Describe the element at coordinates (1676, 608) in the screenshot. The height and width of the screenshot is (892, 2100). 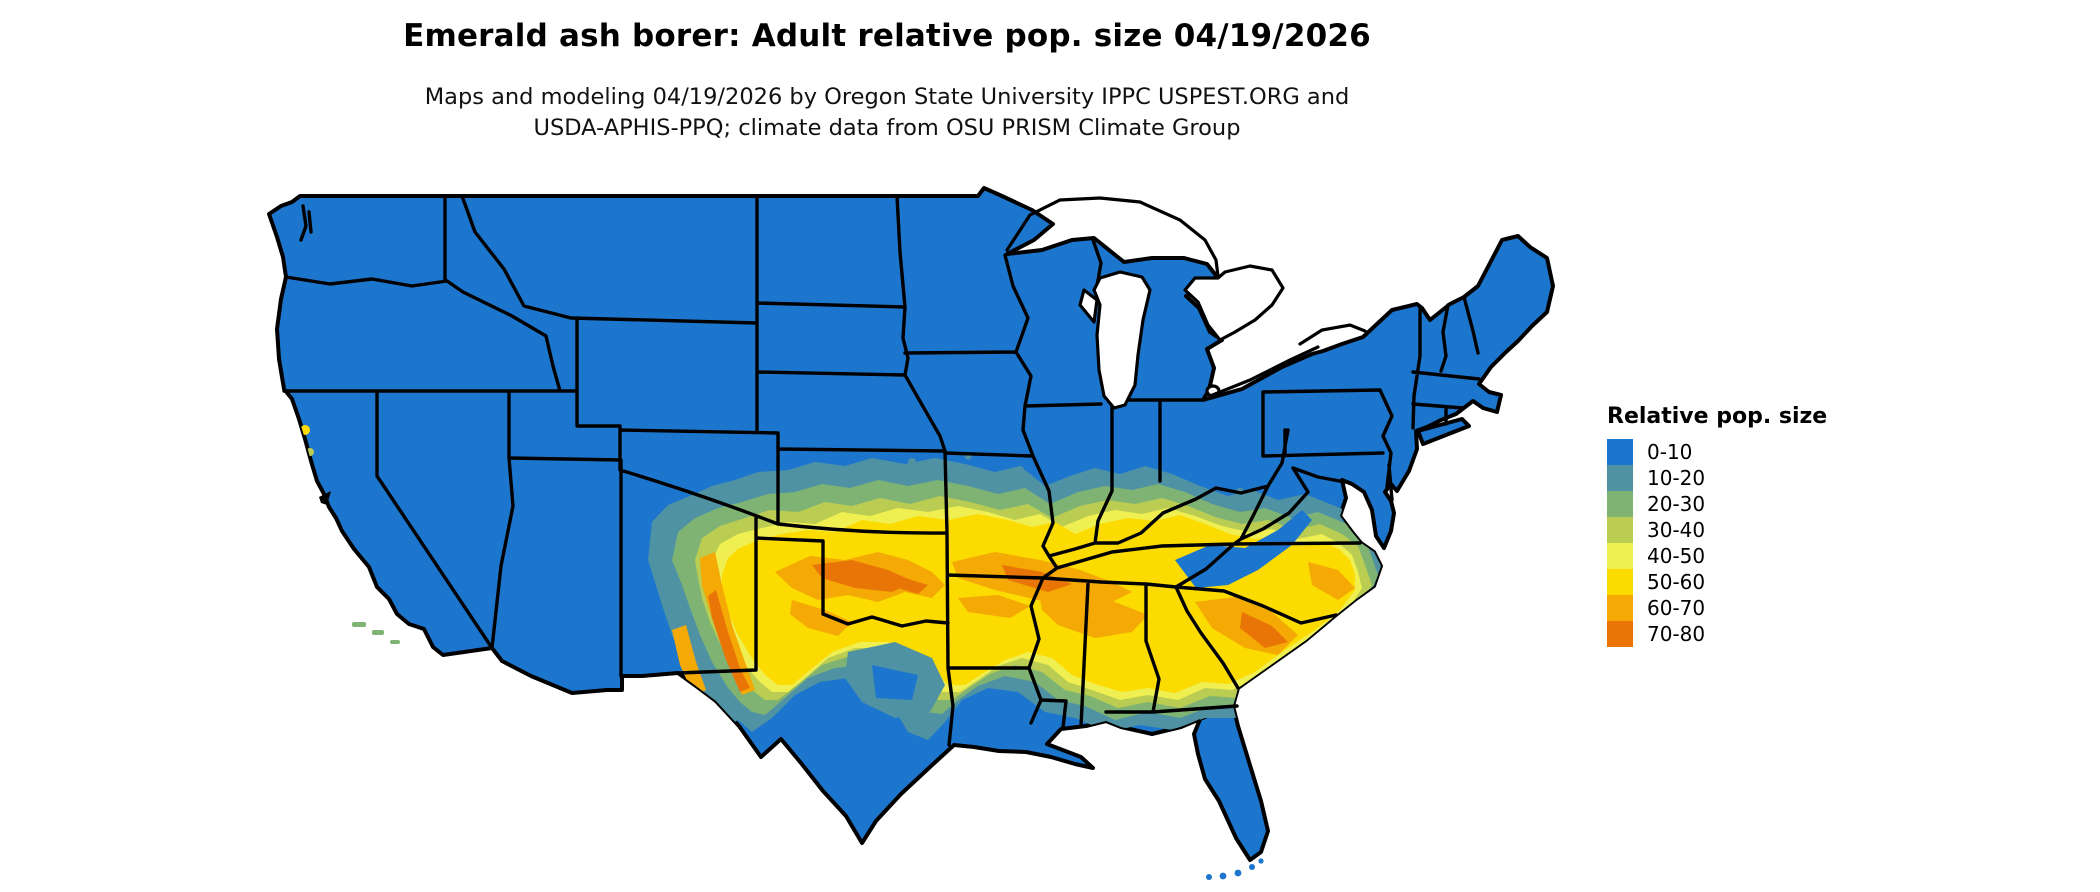
I see `legend-label: 60-70` at that location.